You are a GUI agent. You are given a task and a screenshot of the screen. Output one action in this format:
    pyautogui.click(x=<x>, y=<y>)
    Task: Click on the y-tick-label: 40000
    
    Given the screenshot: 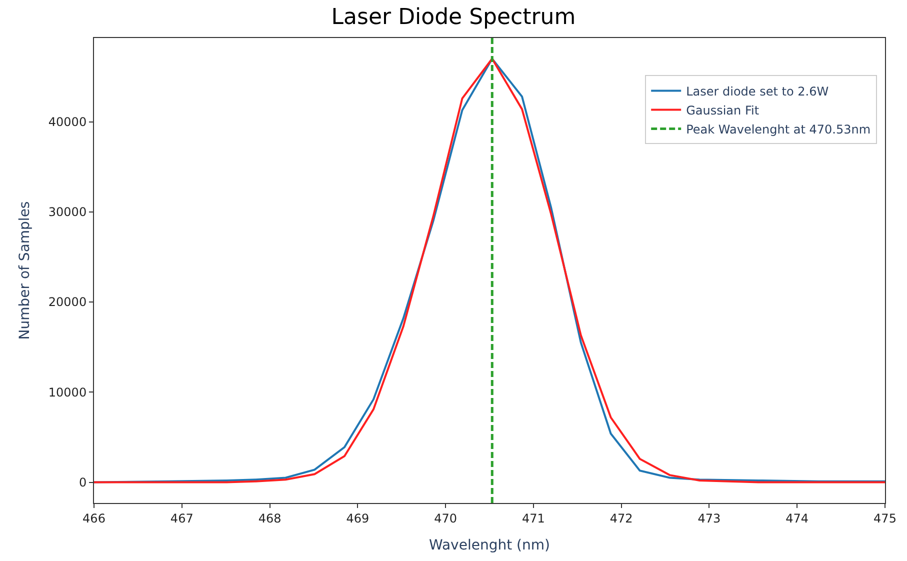 What is the action you would take?
    pyautogui.click(x=67, y=122)
    